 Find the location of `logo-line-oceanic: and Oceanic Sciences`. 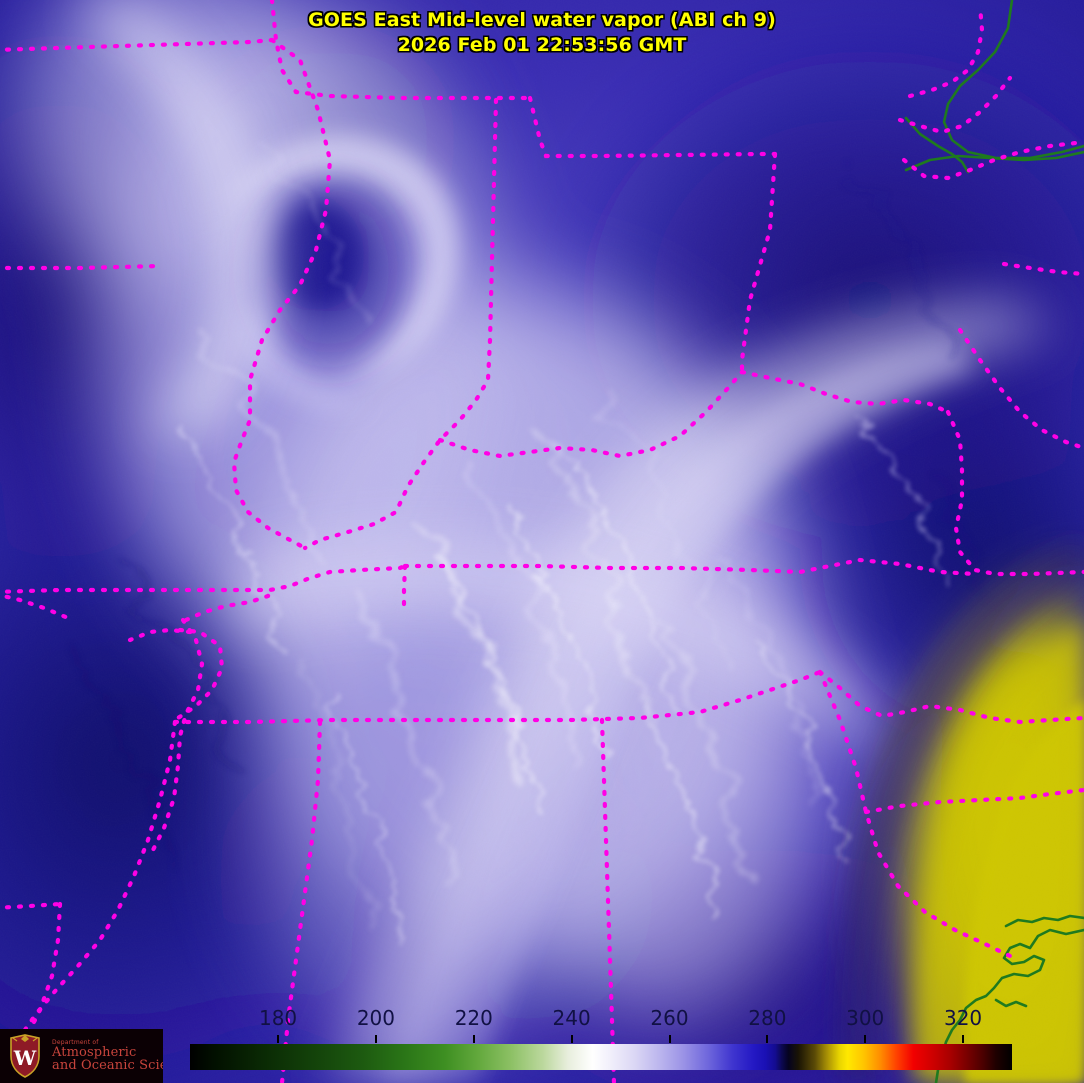

logo-line-oceanic: and Oceanic Sciences is located at coordinates (107, 1066).